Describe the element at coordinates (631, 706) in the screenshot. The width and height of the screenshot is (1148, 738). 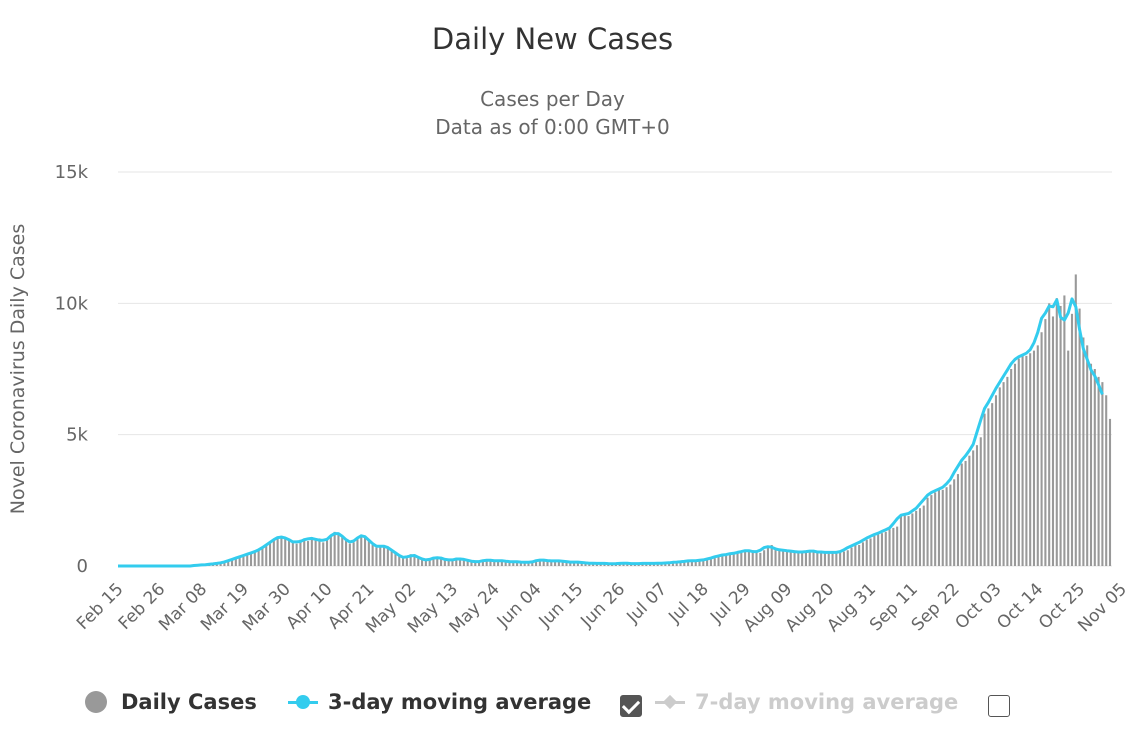
I see `checkbox-3day-average` at that location.